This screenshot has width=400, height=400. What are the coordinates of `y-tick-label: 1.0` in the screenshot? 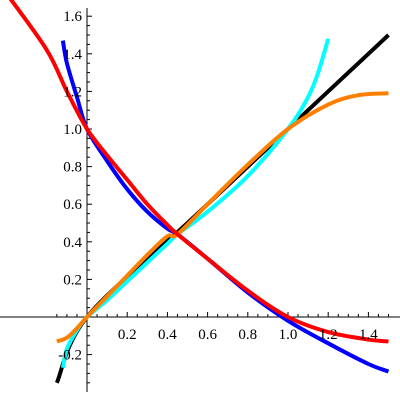 It's located at (72, 130).